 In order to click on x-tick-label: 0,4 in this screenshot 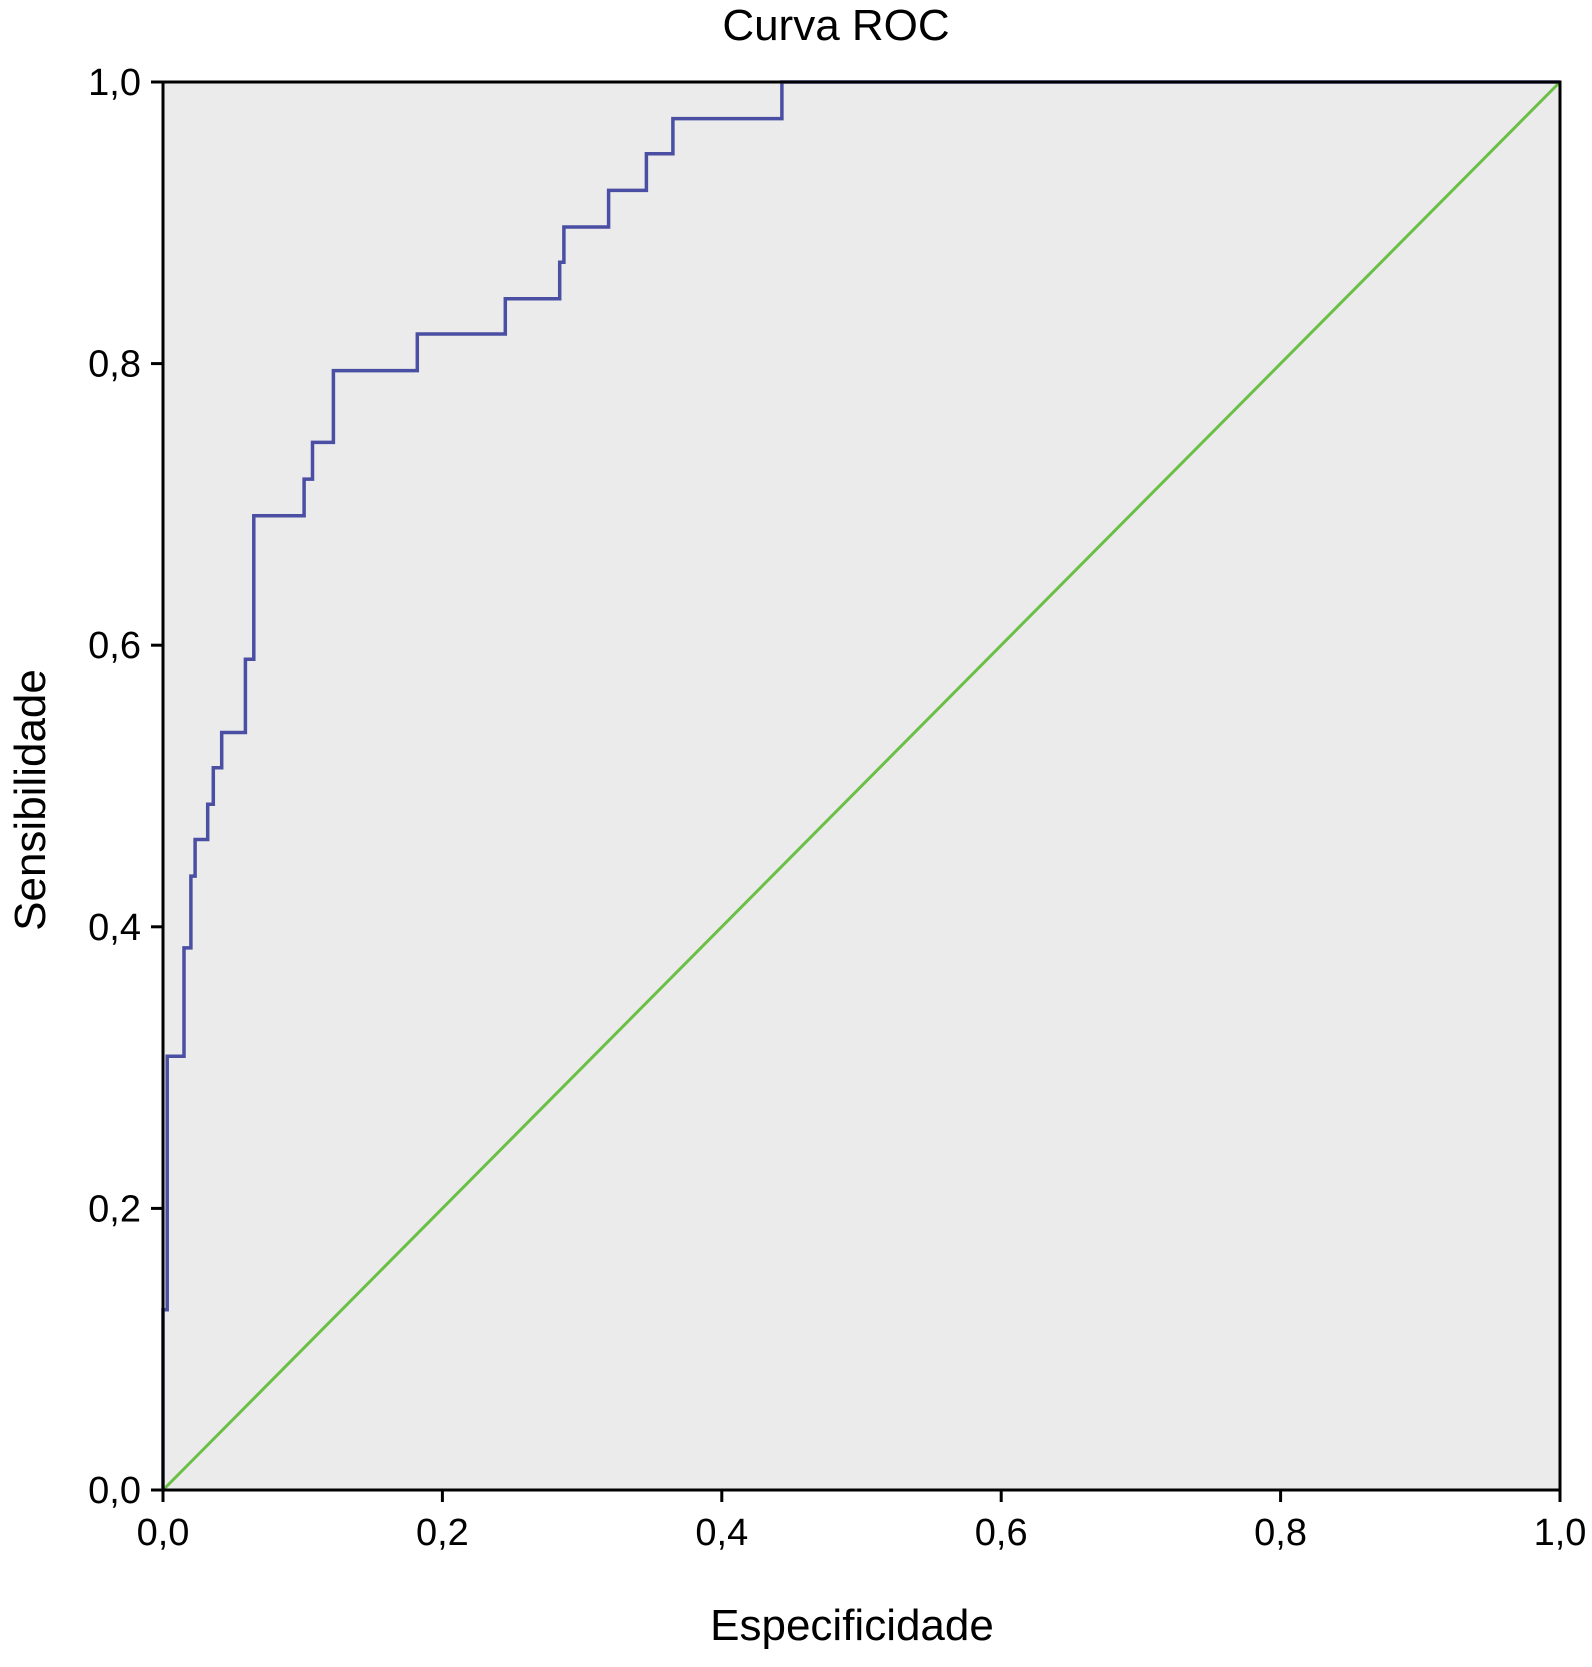, I will do `click(721, 1533)`.